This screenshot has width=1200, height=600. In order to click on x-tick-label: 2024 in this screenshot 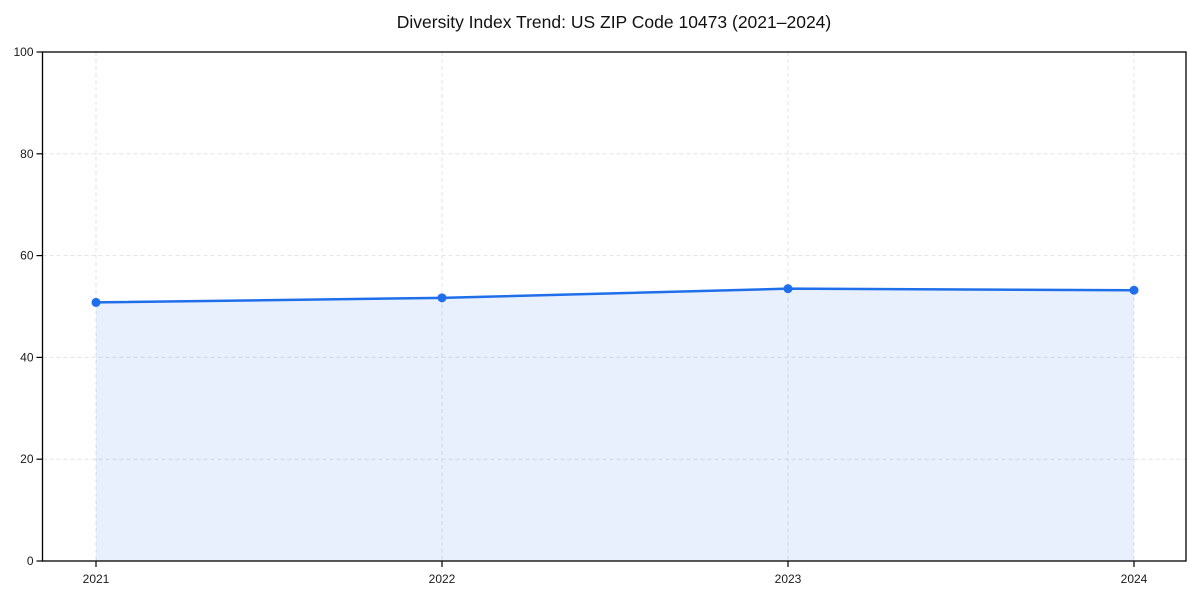, I will do `click(1134, 579)`.